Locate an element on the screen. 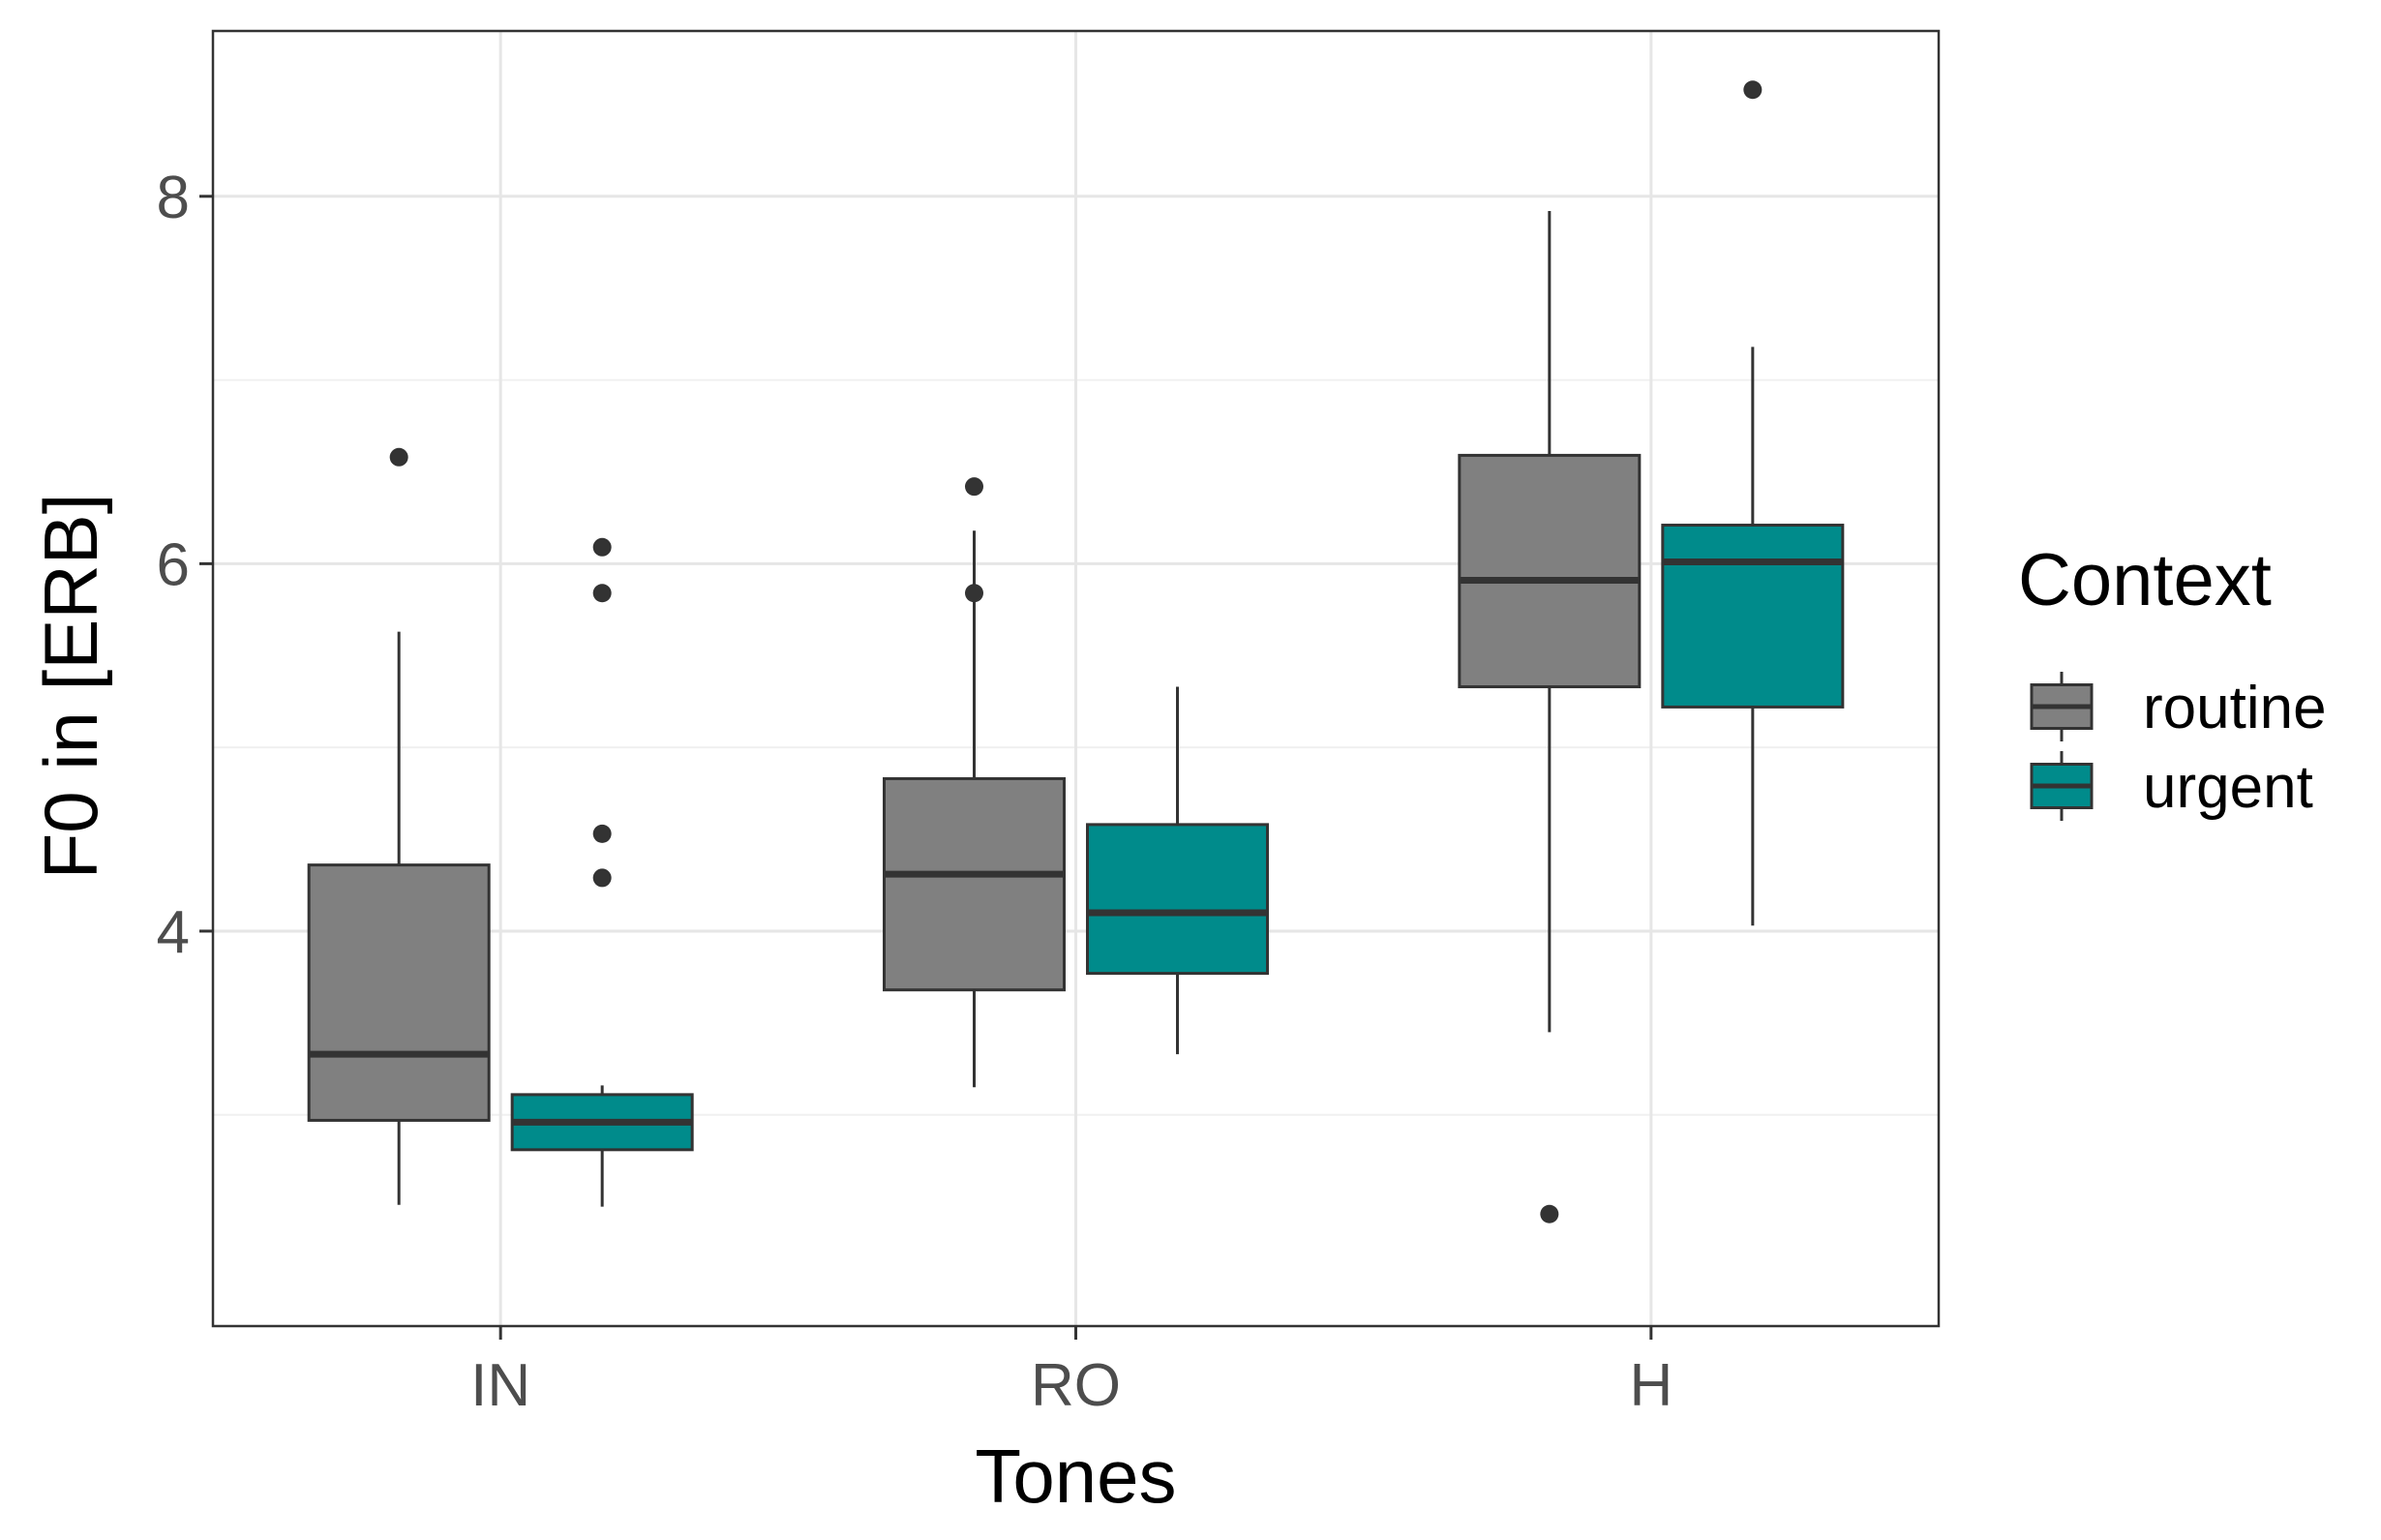  box-urgent-IN is located at coordinates (602, 872).